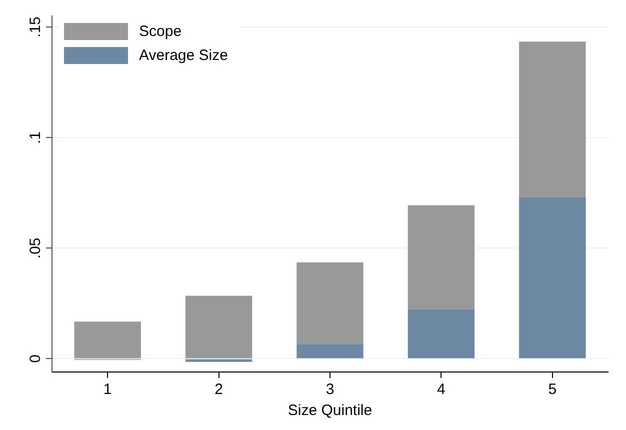 The width and height of the screenshot is (626, 430). What do you see at coordinates (35, 27) in the screenshot?
I see `y-tick-label: .15` at bounding box center [35, 27].